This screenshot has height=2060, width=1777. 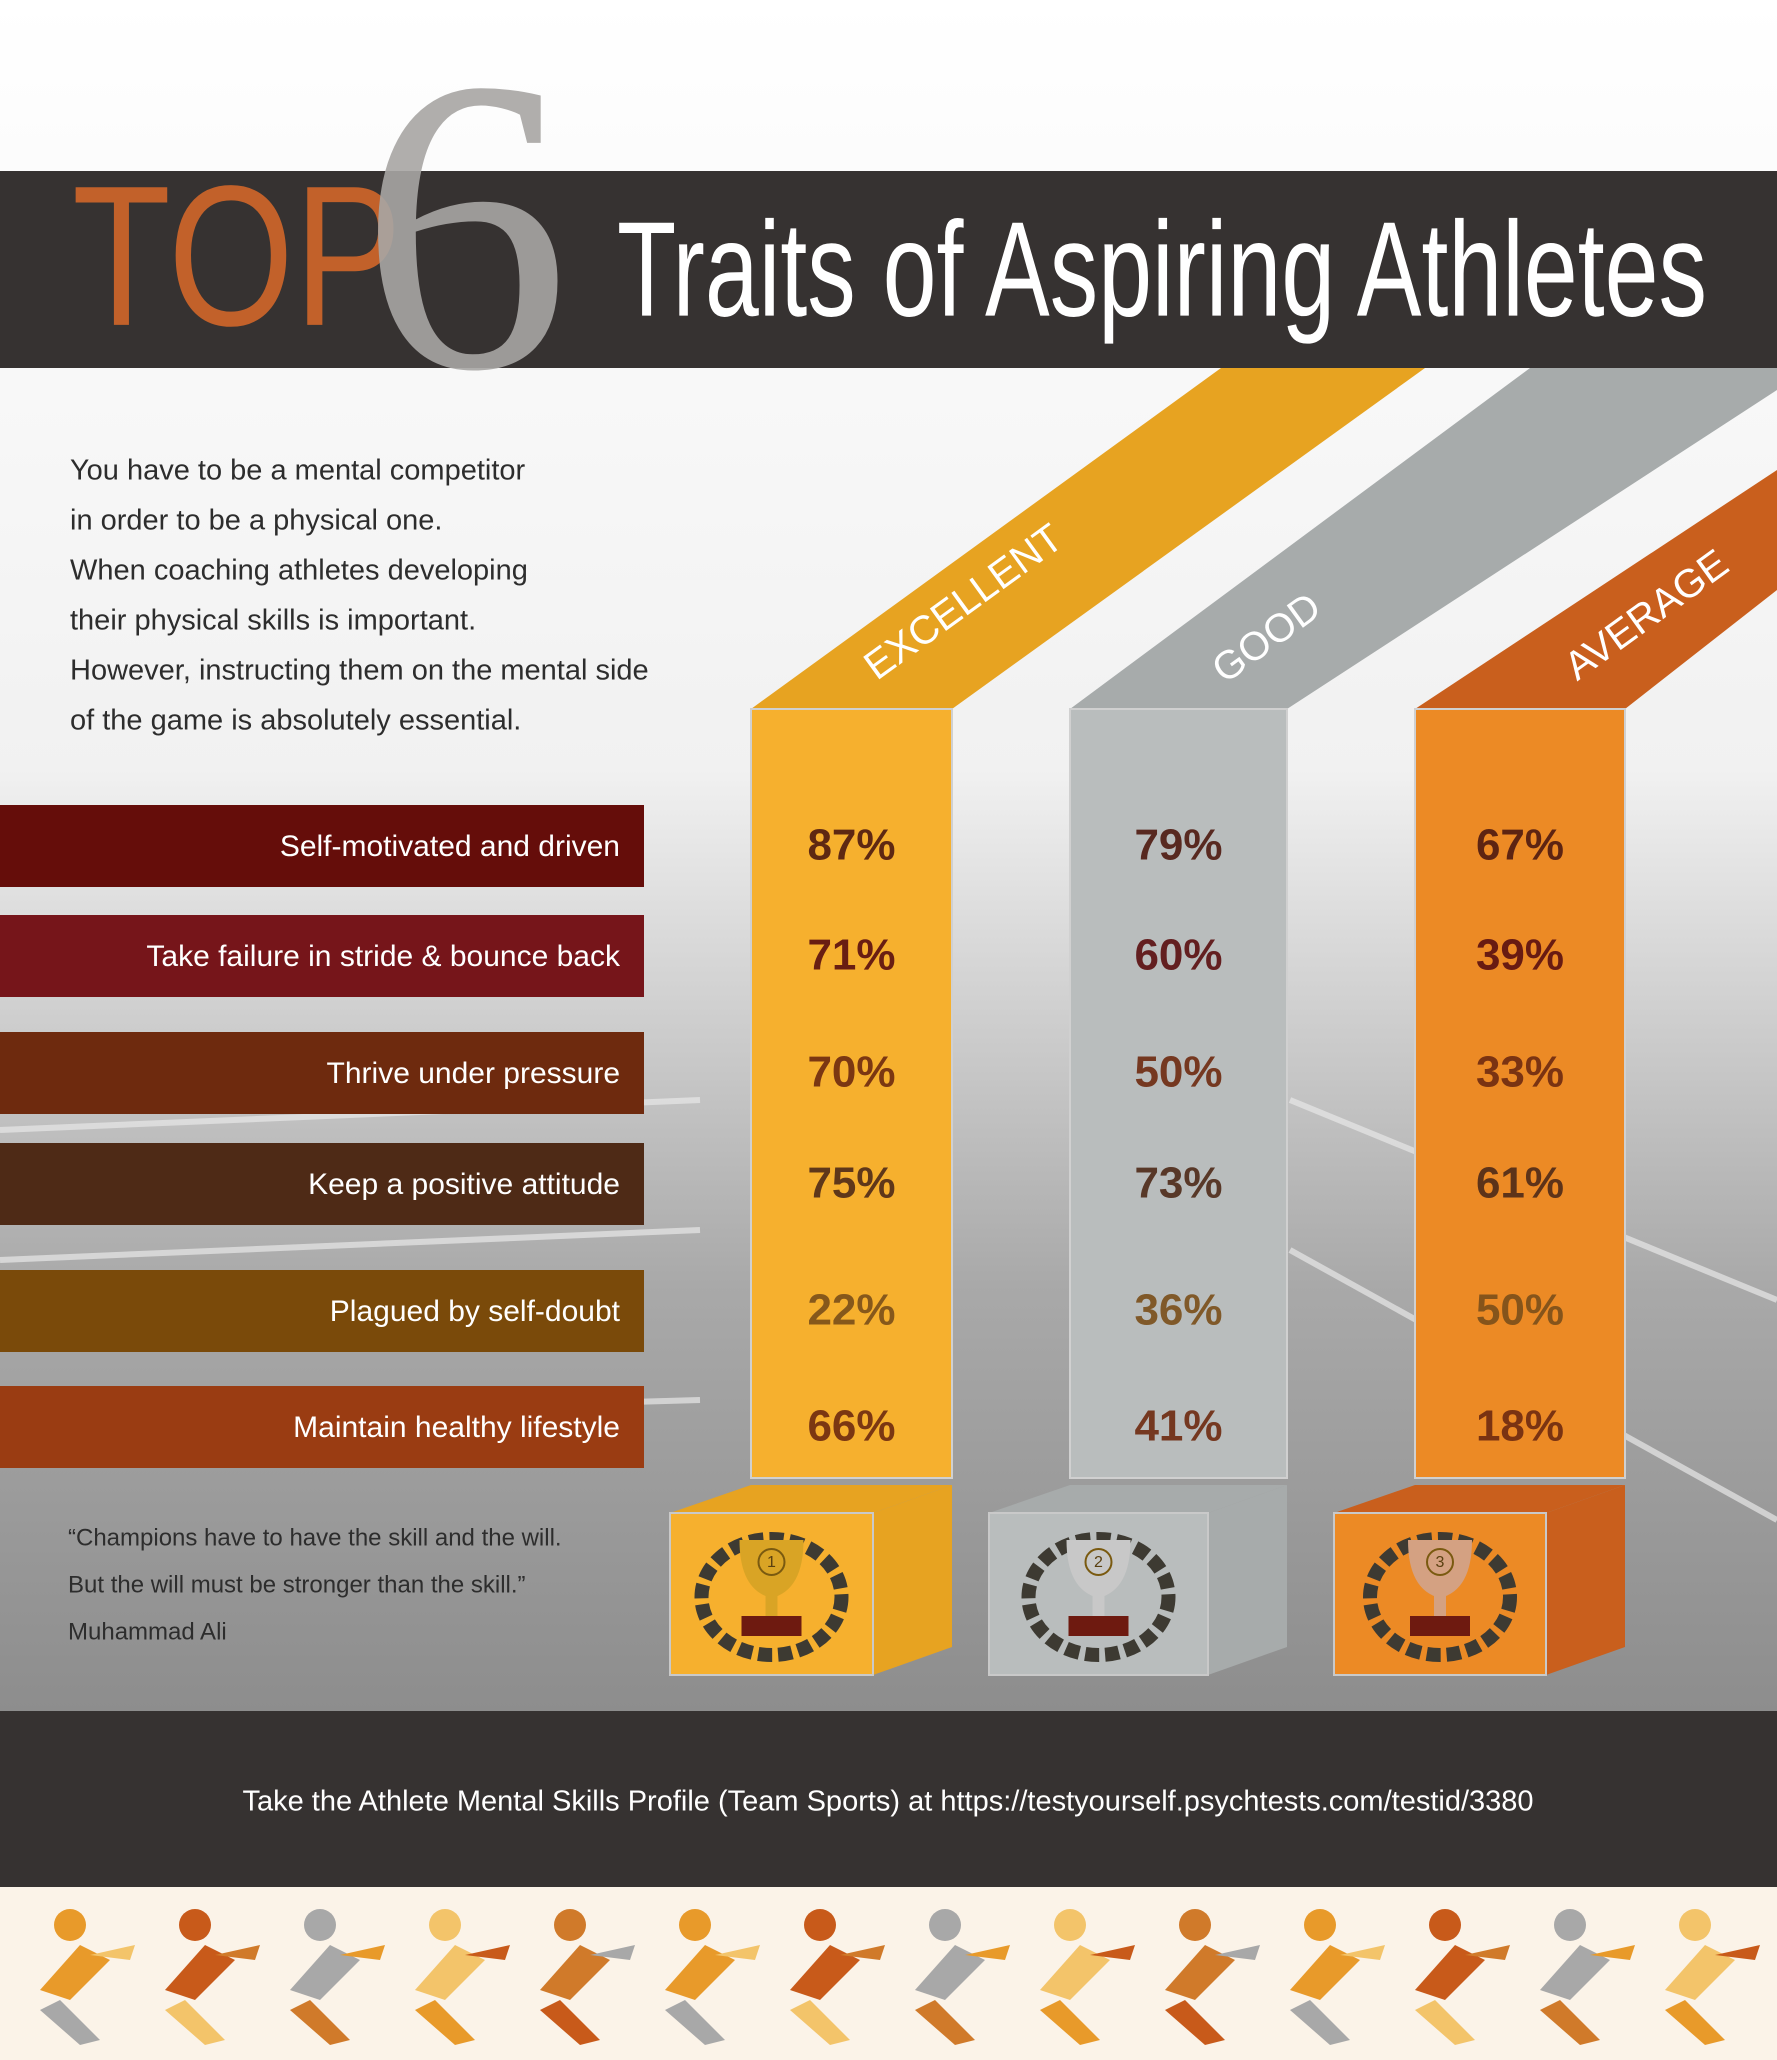 I want to click on trophy-rank: 1, so click(x=771, y=1562).